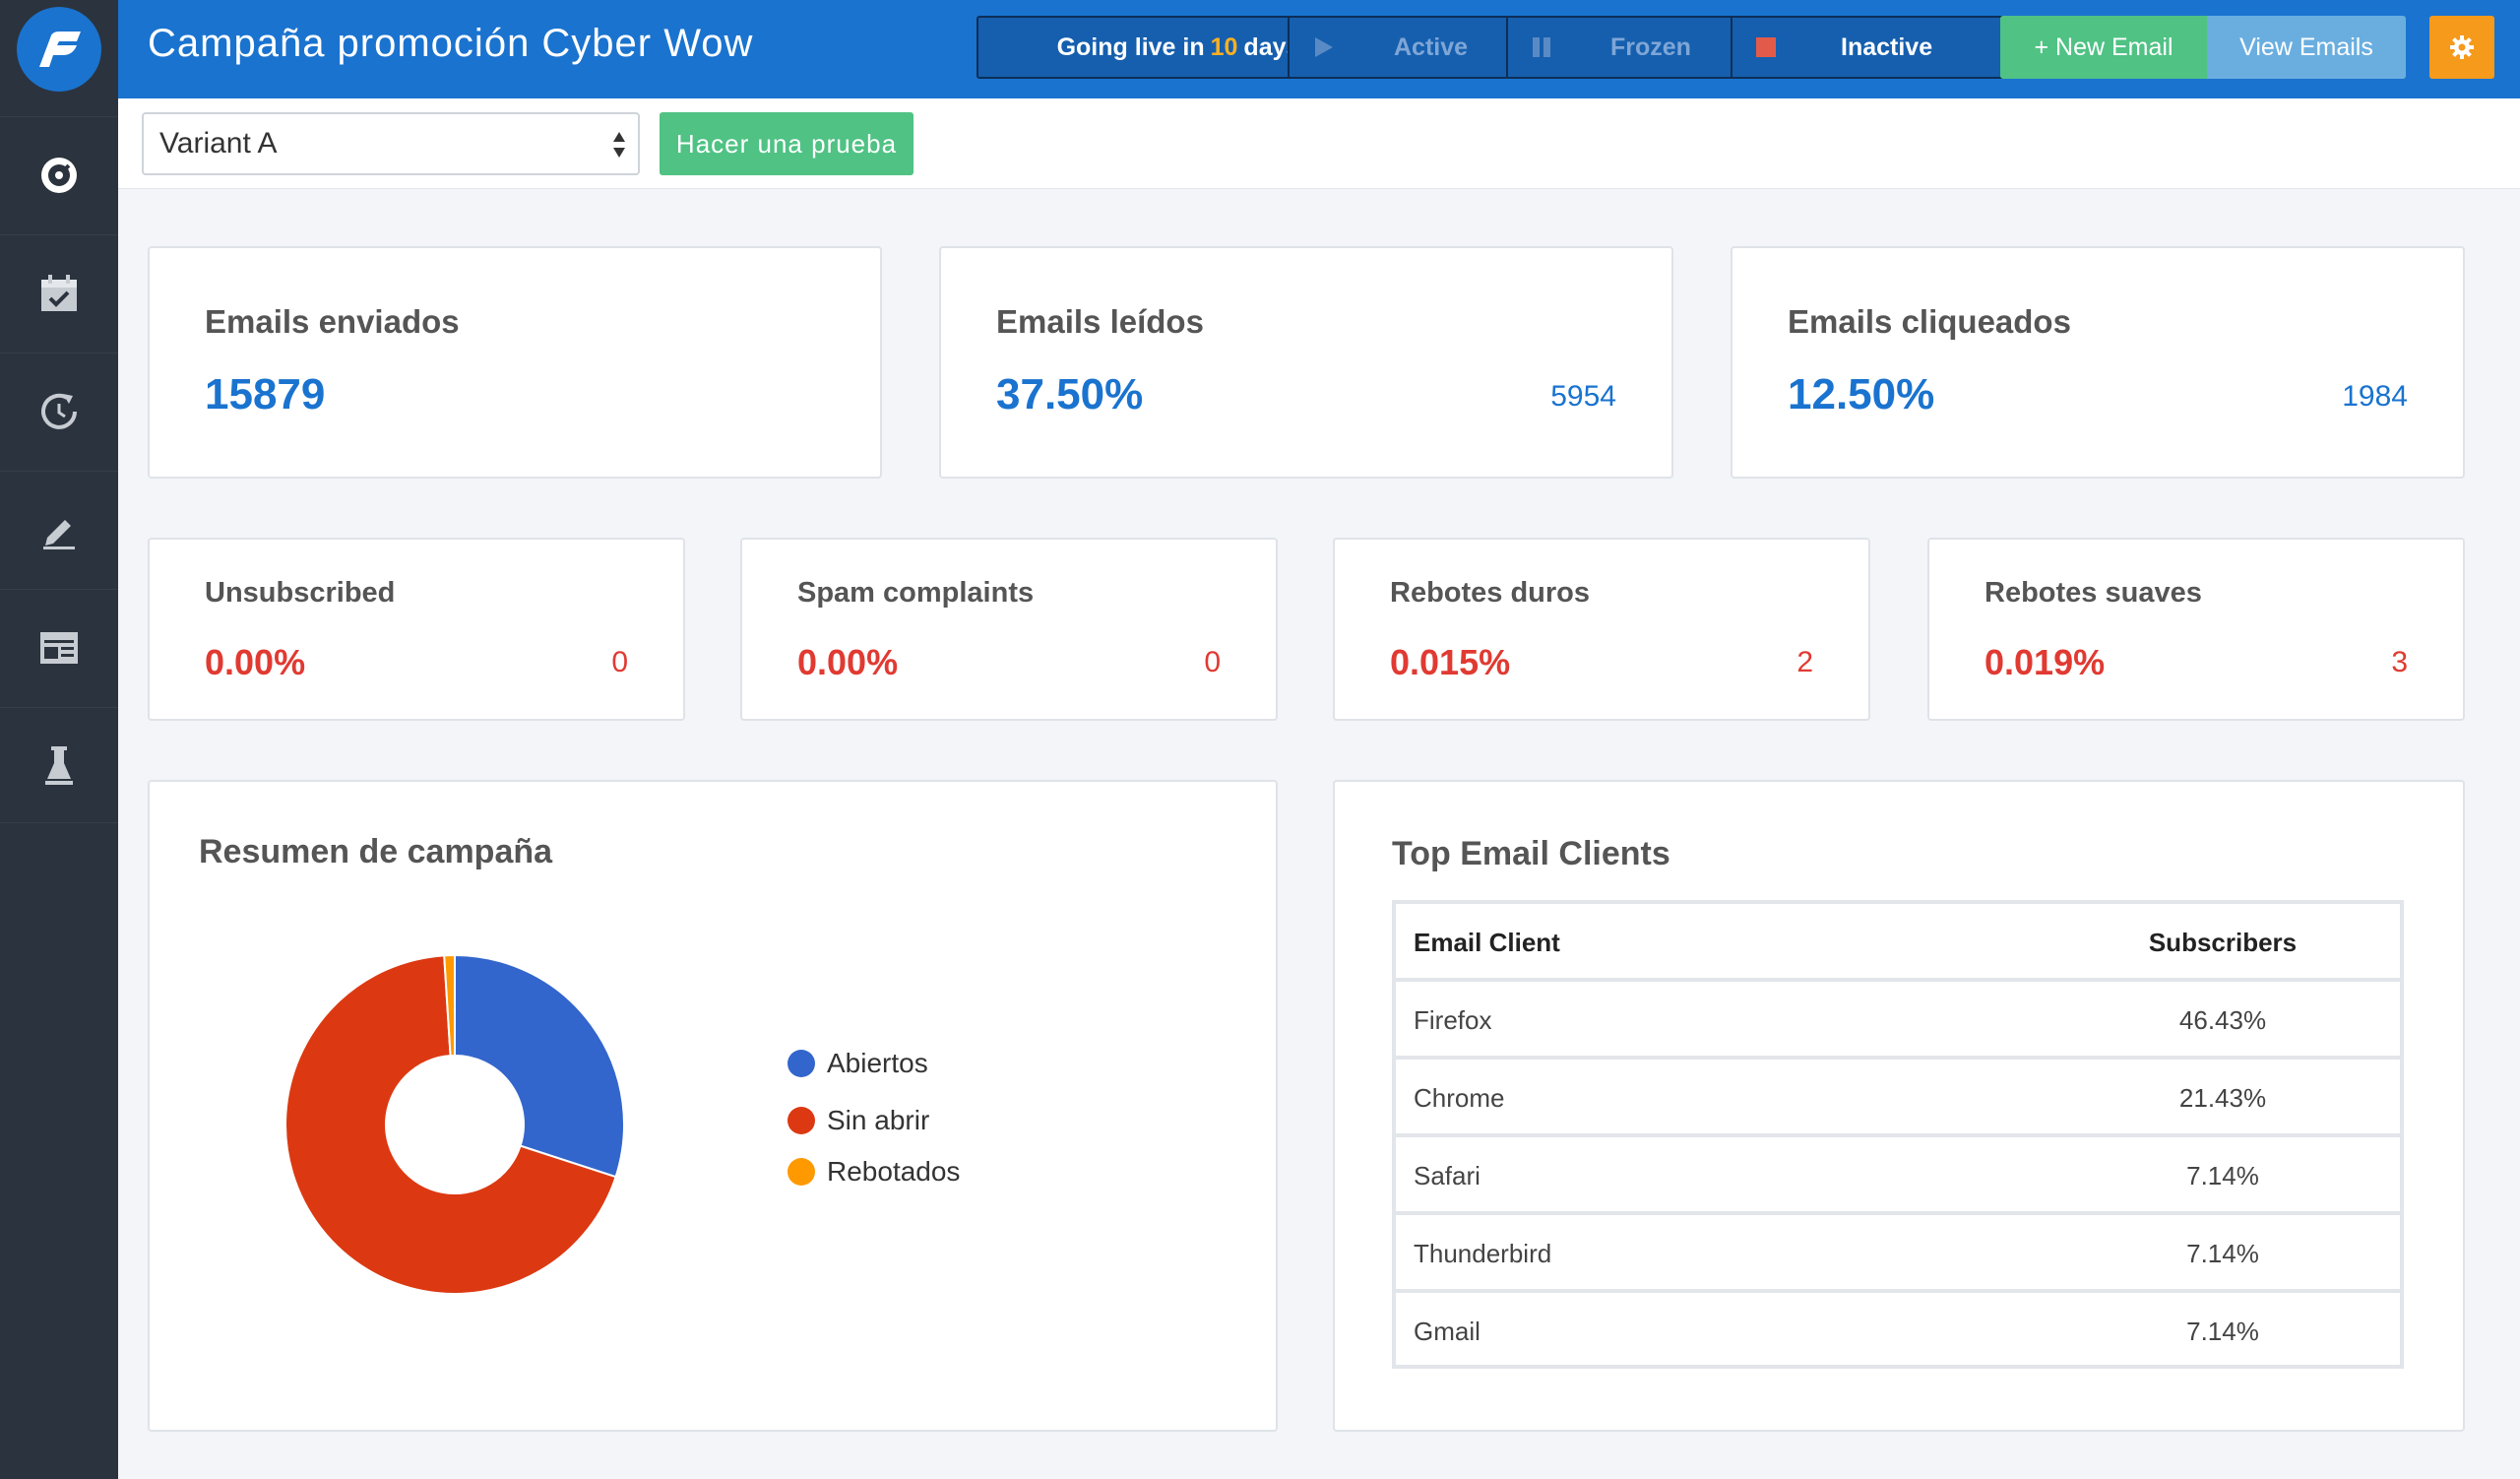 The image size is (2520, 1479). What do you see at coordinates (1898, 943) in the screenshot?
I see `table-header: Email Client Subscribers` at bounding box center [1898, 943].